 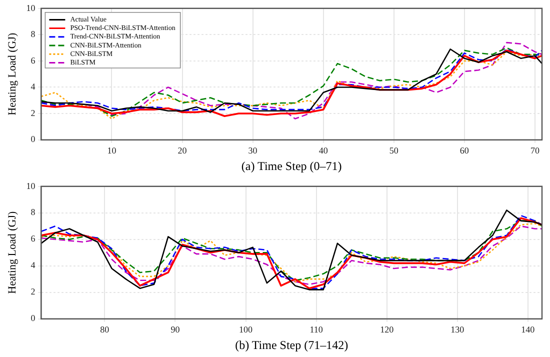 What do you see at coordinates (387, 329) in the screenshot?
I see `x-tick-label: 120` at bounding box center [387, 329].